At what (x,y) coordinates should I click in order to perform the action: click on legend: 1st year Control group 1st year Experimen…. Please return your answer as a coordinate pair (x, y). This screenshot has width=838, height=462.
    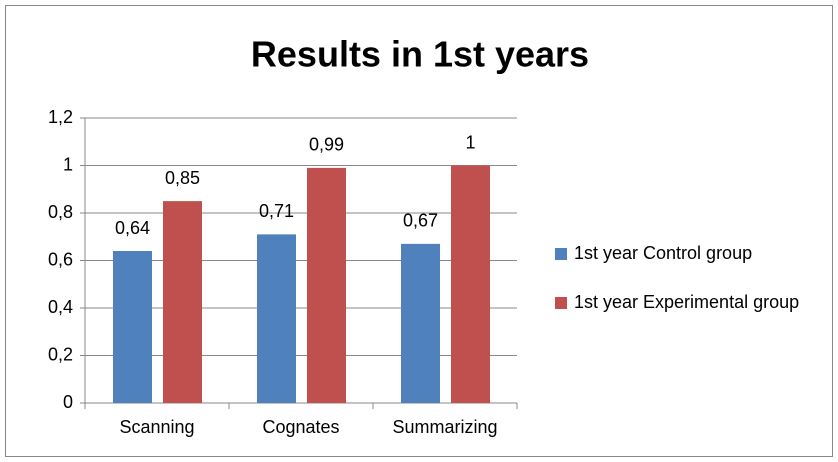
    Looking at the image, I should click on (690, 289).